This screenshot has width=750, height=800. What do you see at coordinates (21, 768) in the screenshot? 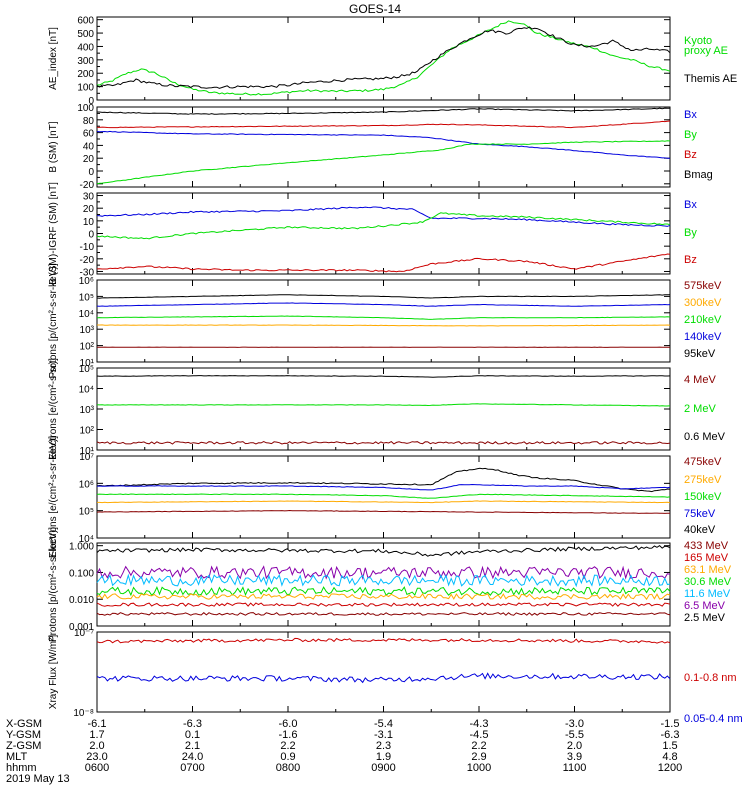
I see `x-row-label-4: hhmm` at bounding box center [21, 768].